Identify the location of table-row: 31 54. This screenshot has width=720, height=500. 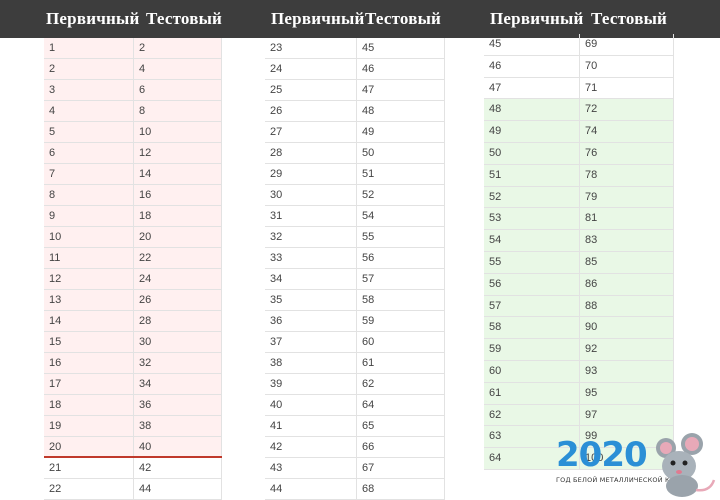
(355, 216).